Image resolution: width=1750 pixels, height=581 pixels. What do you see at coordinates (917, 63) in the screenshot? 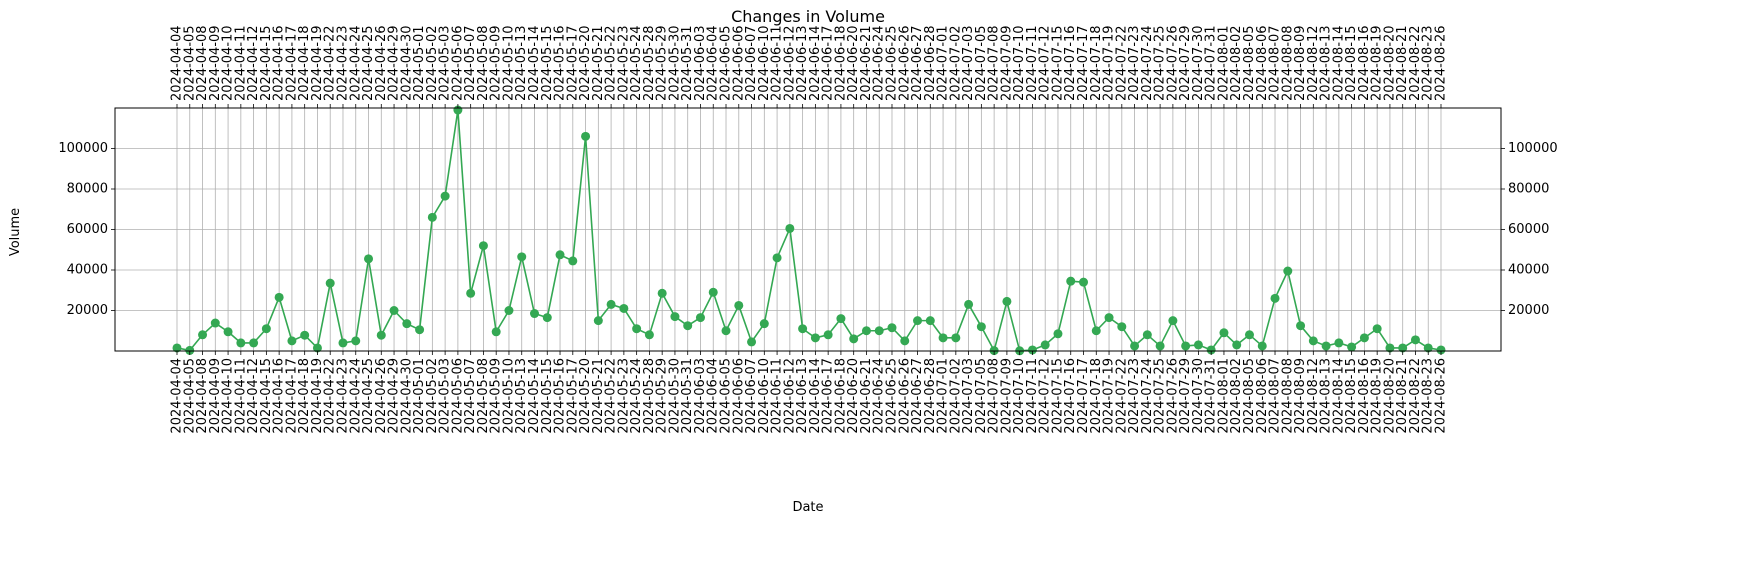
I see `x-tick-label-top: 2024-06-27` at bounding box center [917, 63].